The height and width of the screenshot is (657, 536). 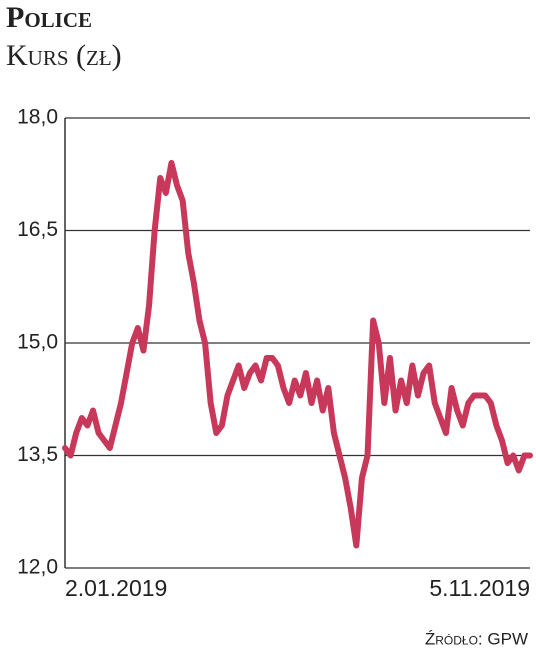 What do you see at coordinates (64, 55) in the screenshot?
I see `chart-subtitle: Kurs (zł)` at bounding box center [64, 55].